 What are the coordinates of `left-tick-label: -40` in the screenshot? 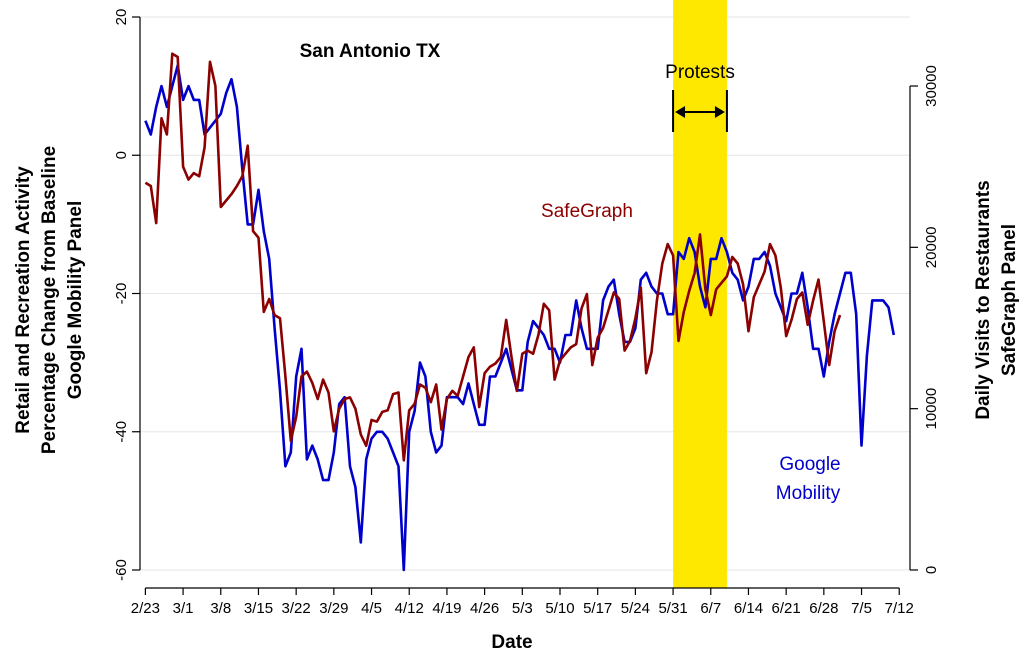 It's located at (121, 432).